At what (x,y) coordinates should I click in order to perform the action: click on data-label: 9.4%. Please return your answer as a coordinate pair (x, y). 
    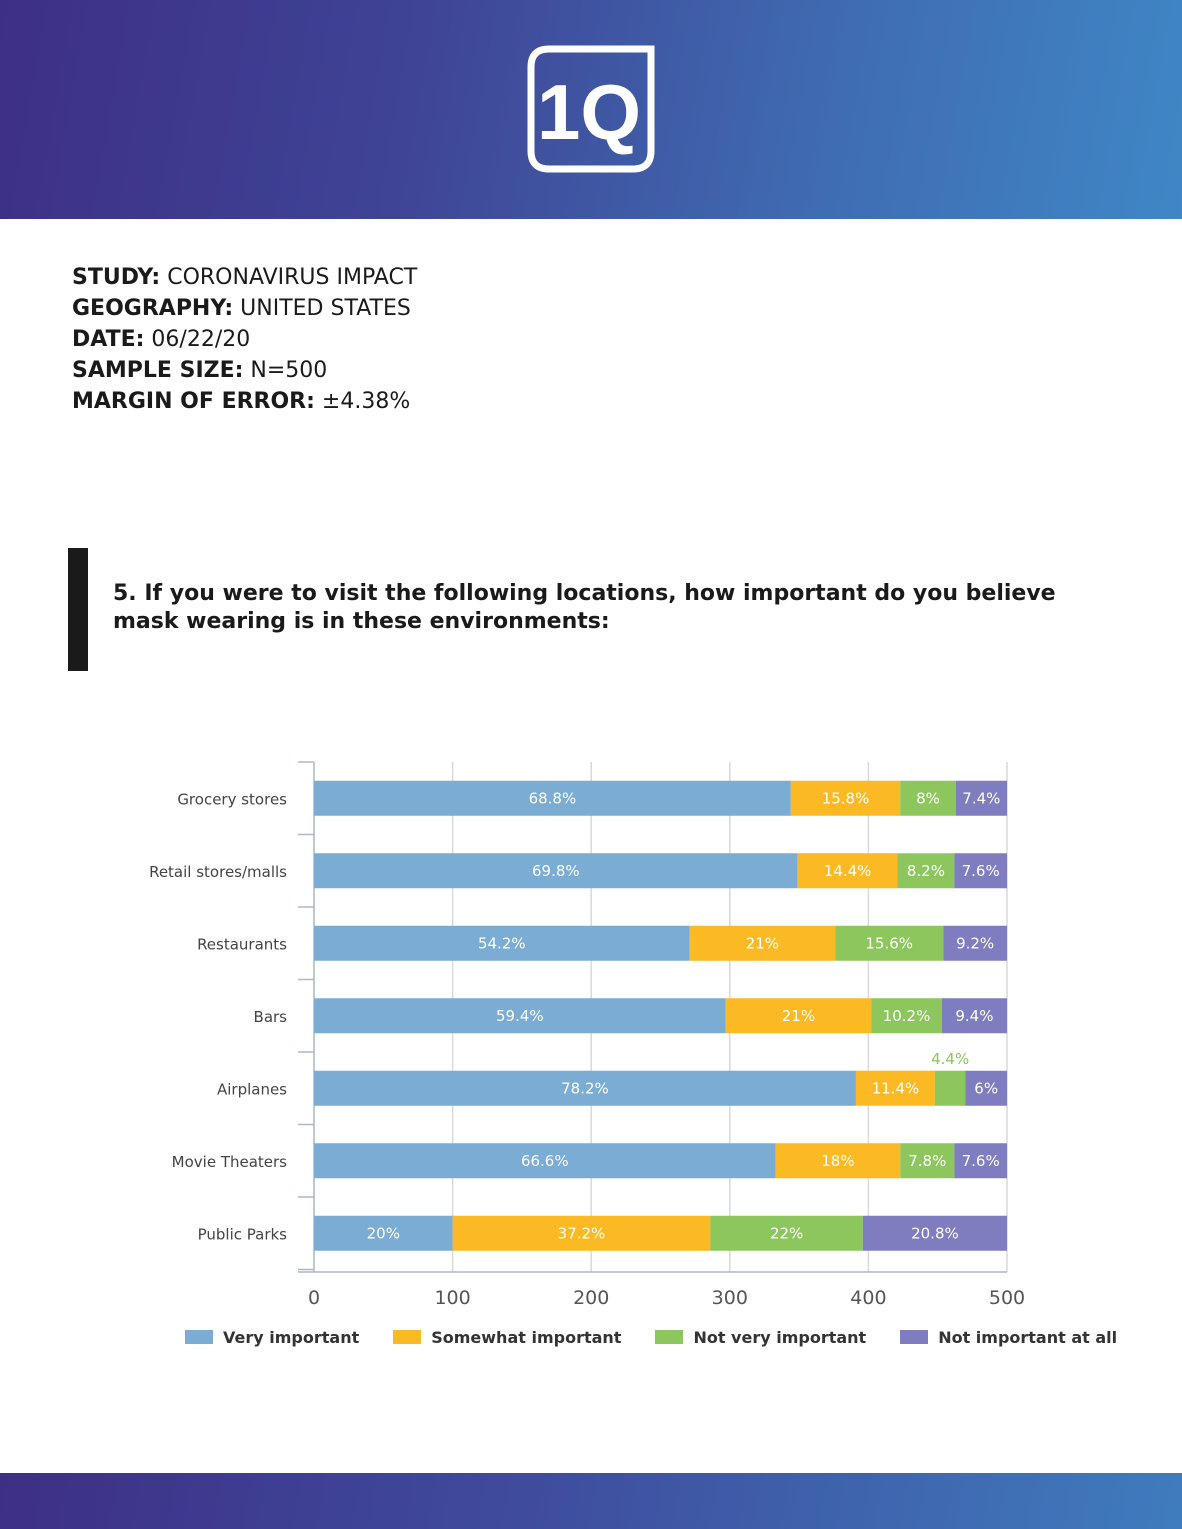
    Looking at the image, I should click on (974, 1016).